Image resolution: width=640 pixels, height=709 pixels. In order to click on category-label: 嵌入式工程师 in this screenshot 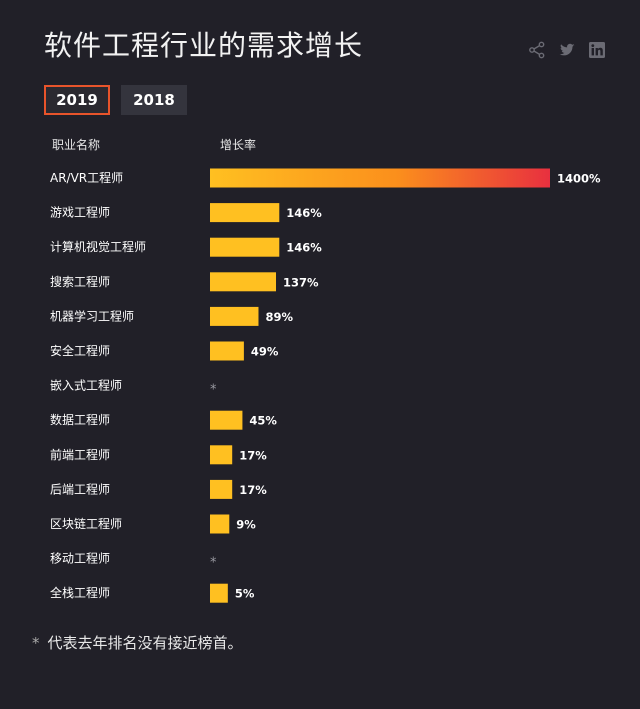, I will do `click(86, 385)`.